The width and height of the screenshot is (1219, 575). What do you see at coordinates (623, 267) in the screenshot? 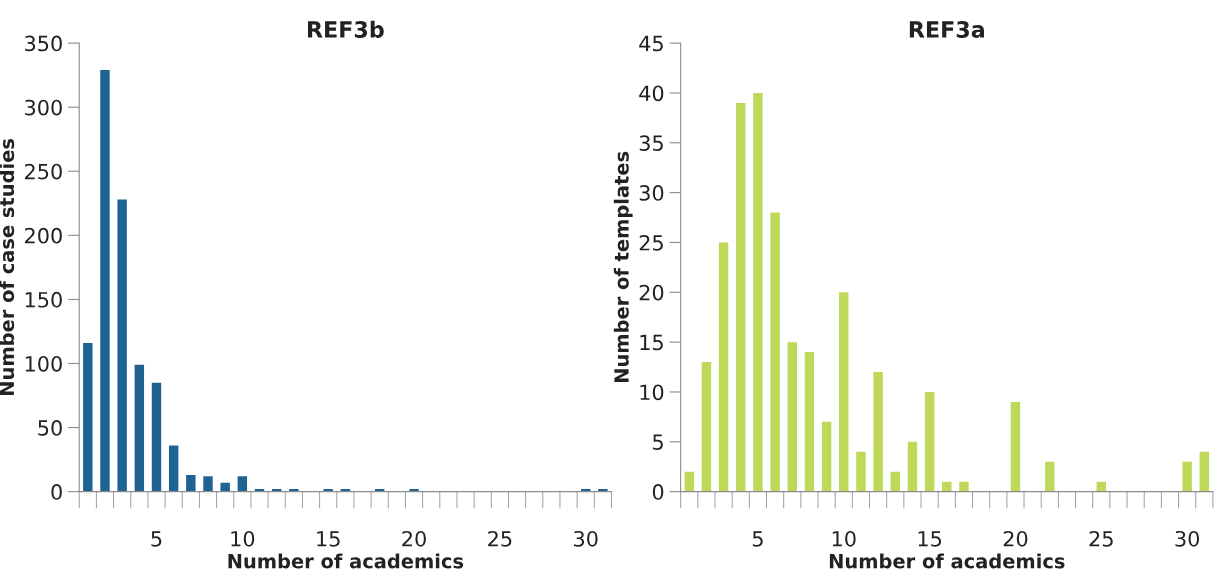
I see `y-axis-title: Number of templates` at bounding box center [623, 267].